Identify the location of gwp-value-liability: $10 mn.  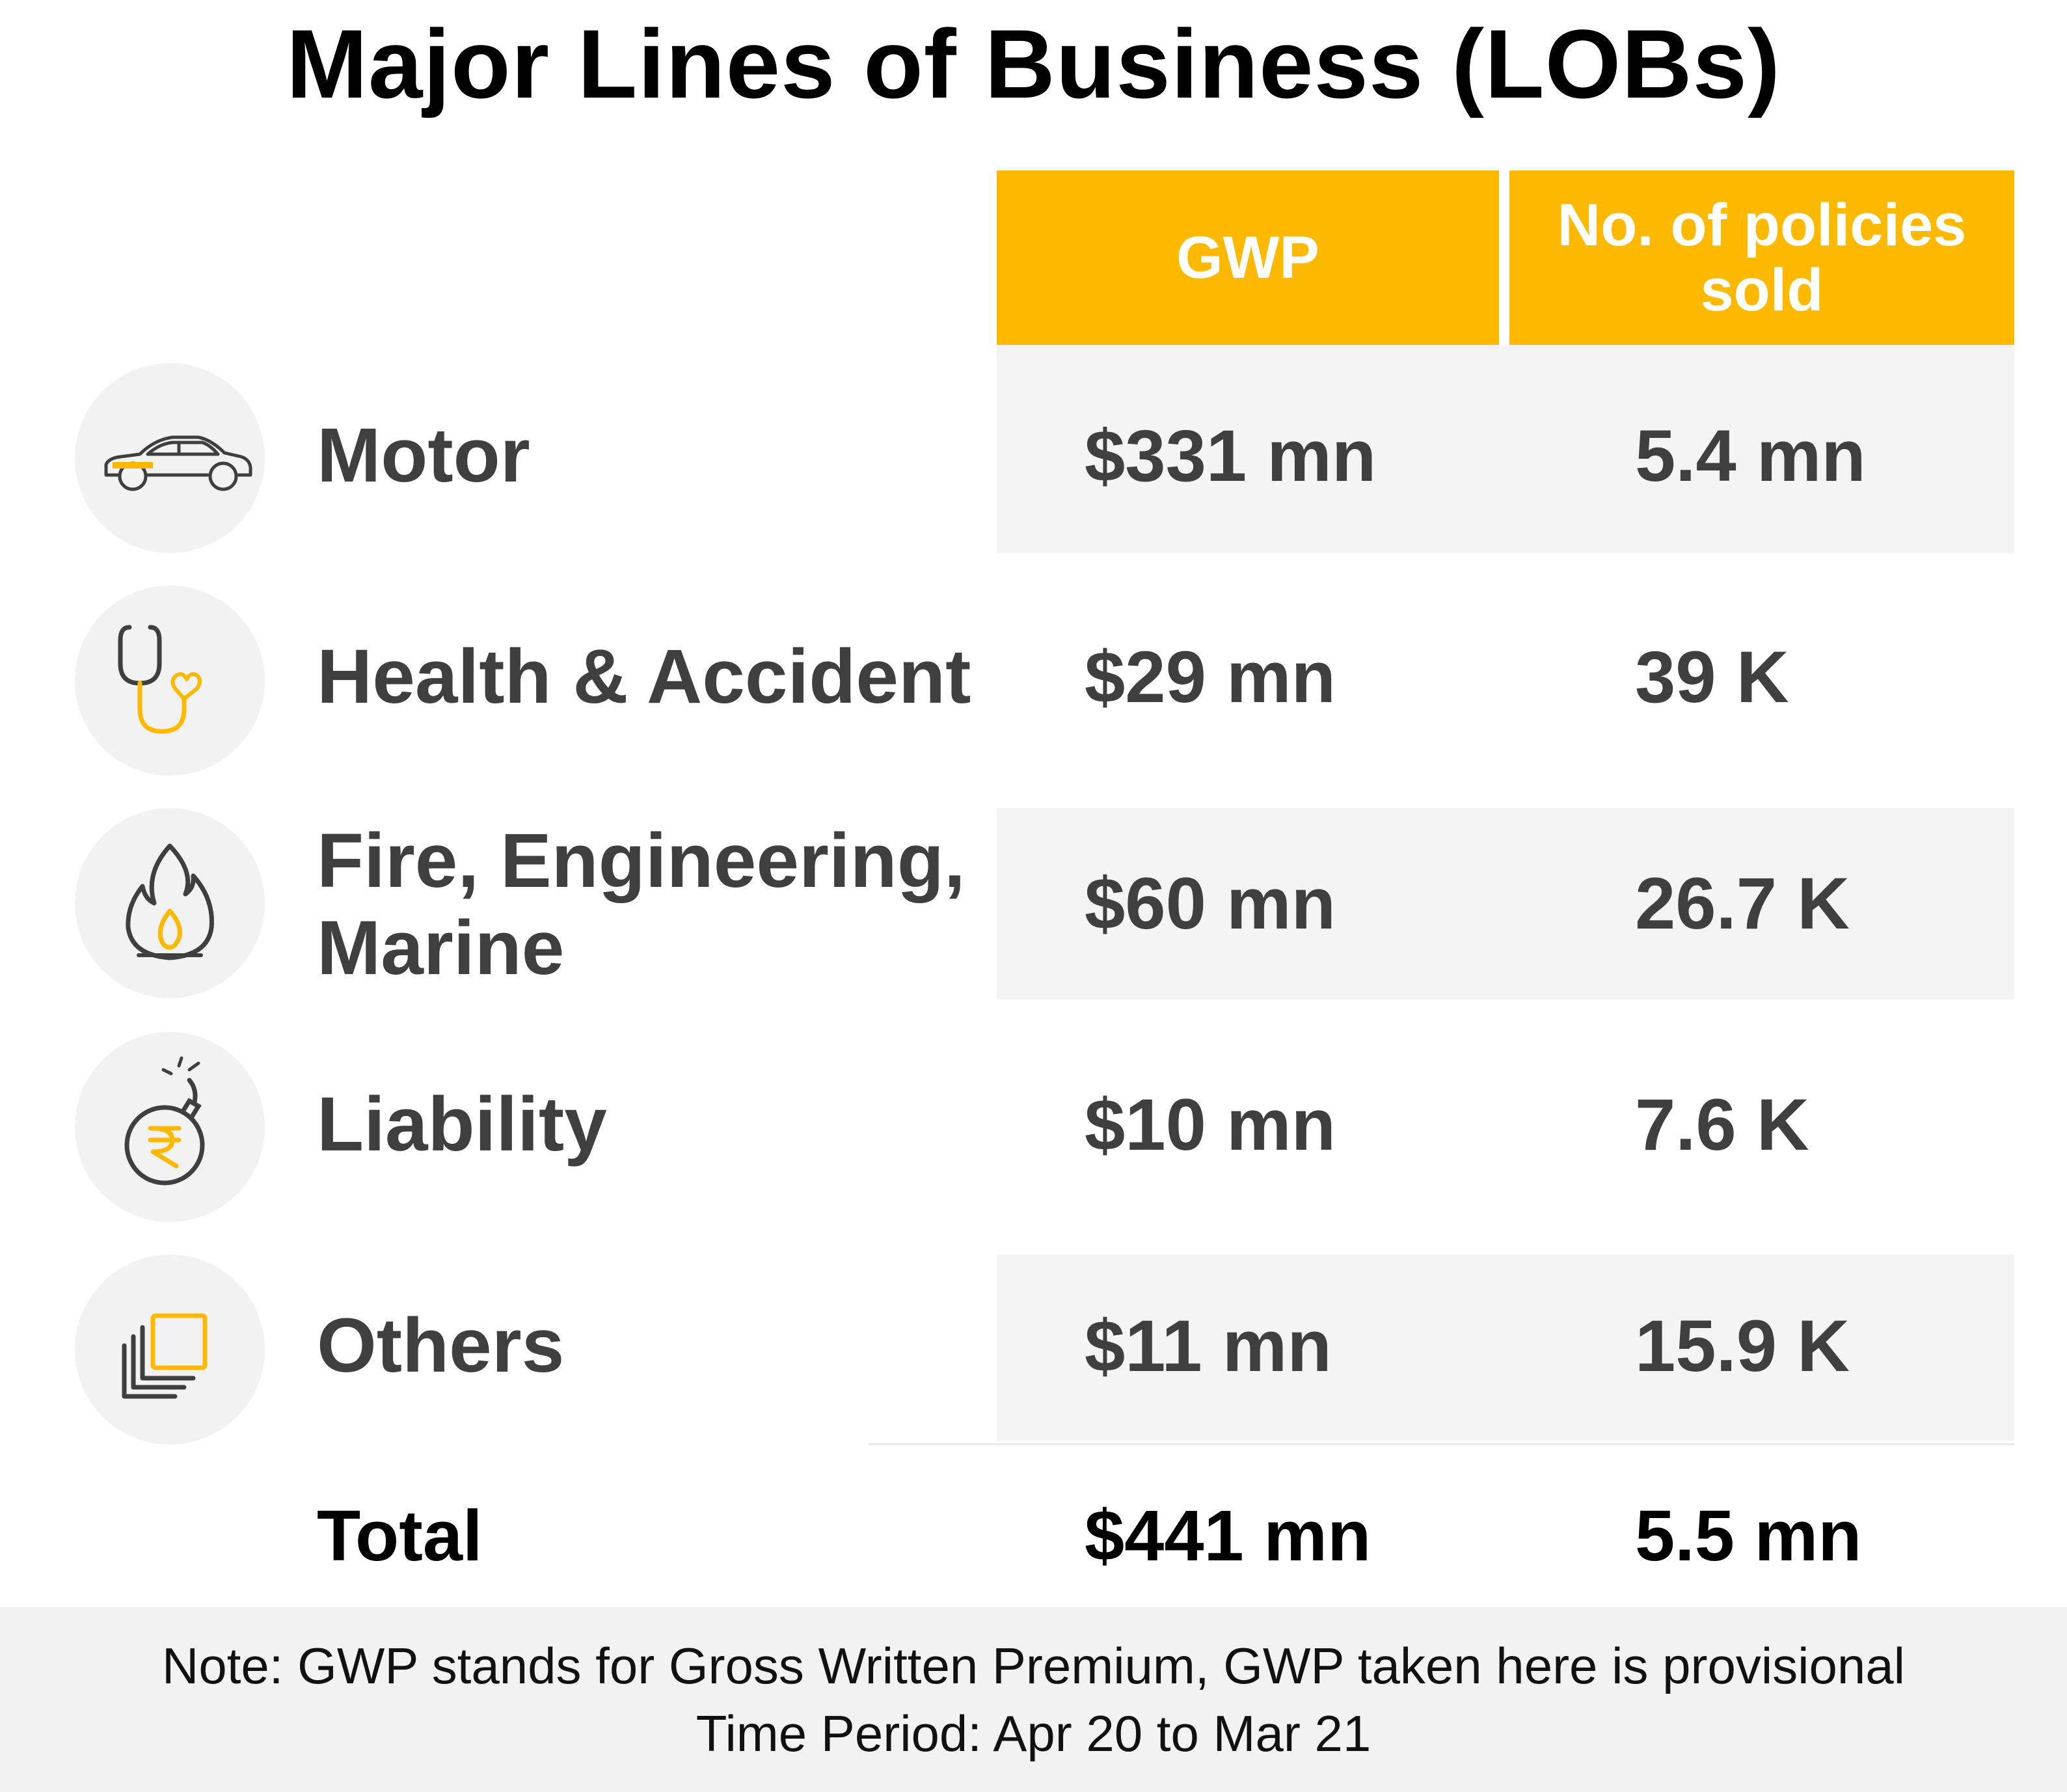
(1210, 1124).